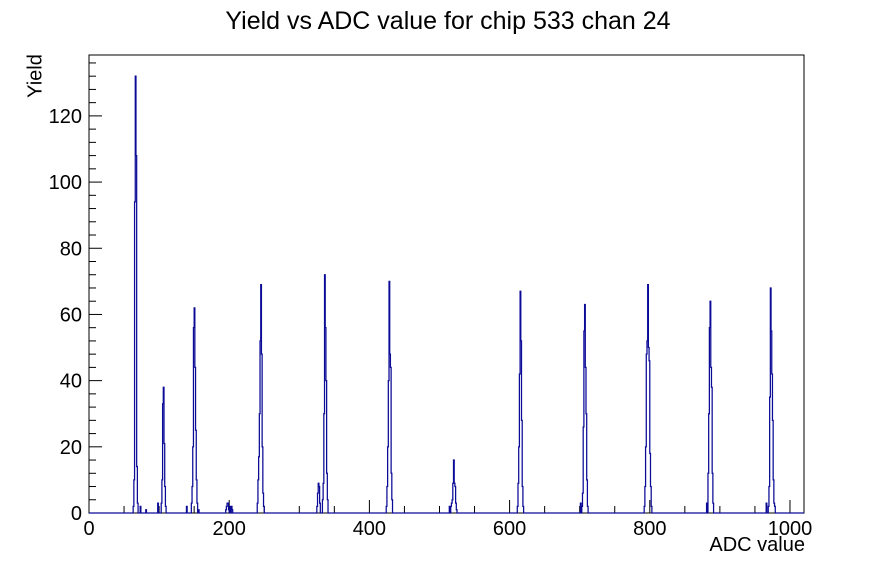 The height and width of the screenshot is (572, 896). Describe the element at coordinates (65, 117) in the screenshot. I see `y-tick-label: 120` at that location.